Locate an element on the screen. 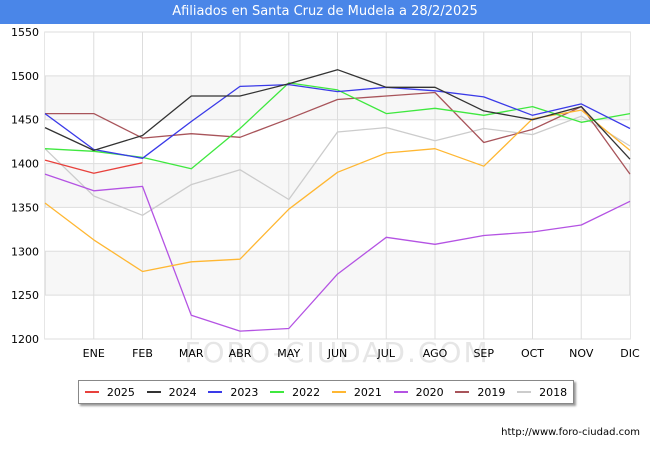 This screenshot has height=450, width=650. watermark: FORO-CIUDAD.COM is located at coordinates (336, 352).